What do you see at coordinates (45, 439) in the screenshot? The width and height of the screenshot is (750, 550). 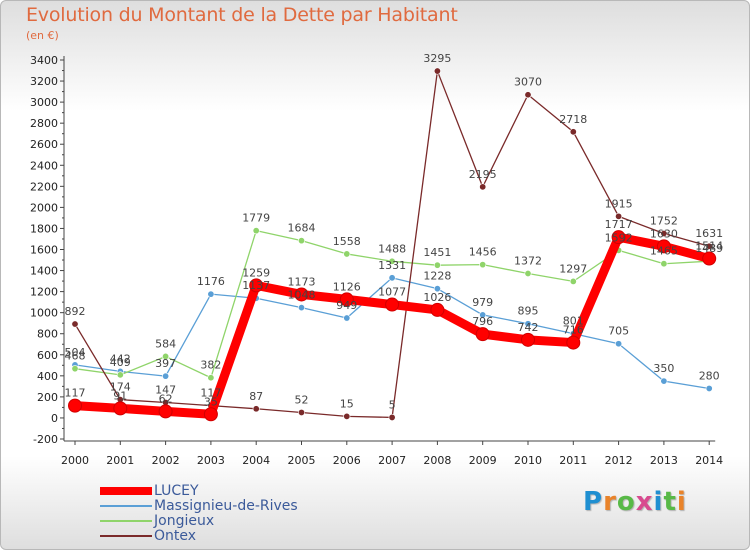 I see `y-tick-label: -200` at bounding box center [45, 439].